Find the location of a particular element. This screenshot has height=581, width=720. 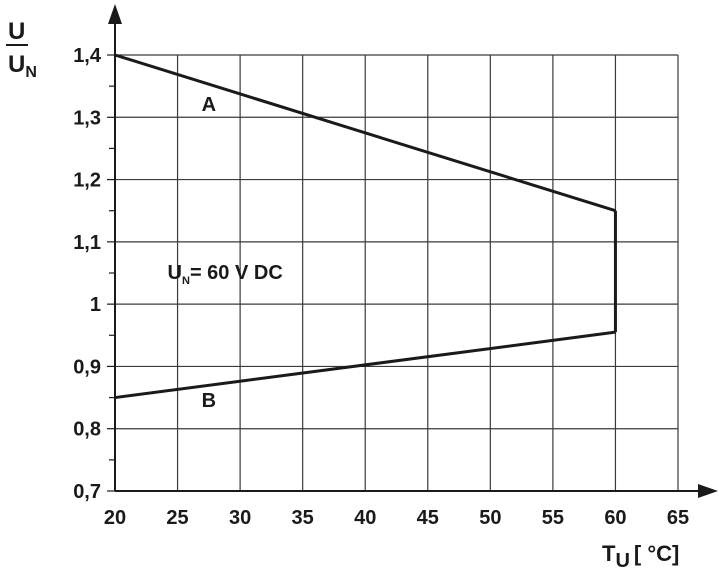

x-axis-label-sub: U is located at coordinates (622, 561).